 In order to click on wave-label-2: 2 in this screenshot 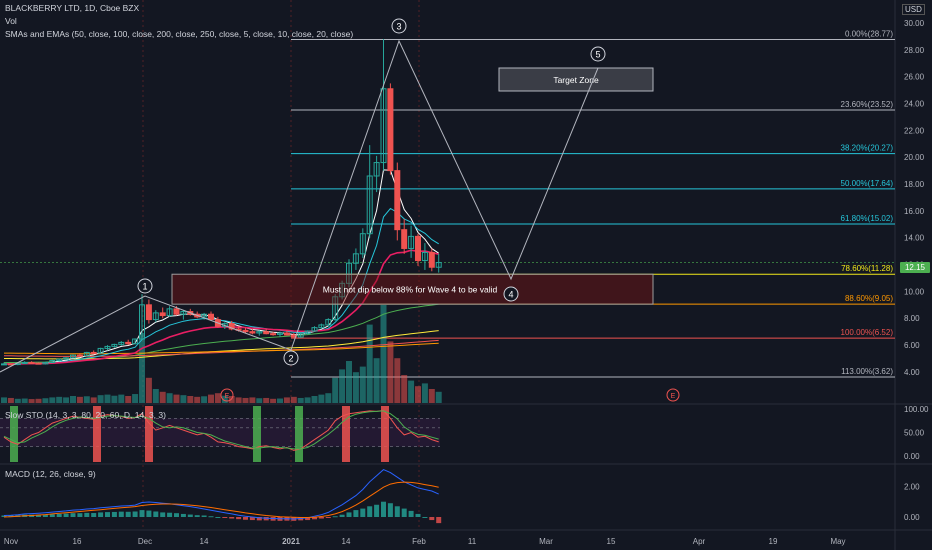, I will do `click(290, 359)`.